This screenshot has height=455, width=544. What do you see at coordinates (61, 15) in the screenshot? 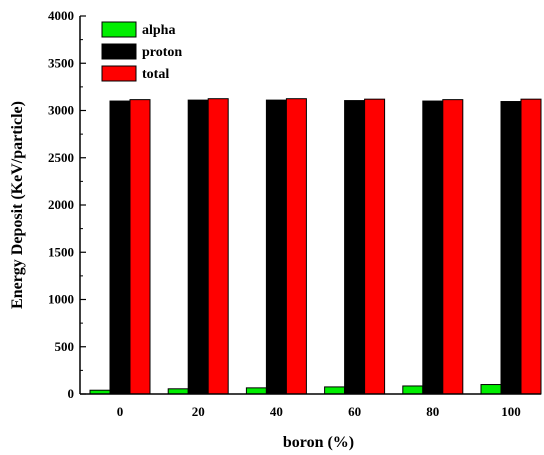
I see `y-tick-label-4000: 4000` at bounding box center [61, 15].